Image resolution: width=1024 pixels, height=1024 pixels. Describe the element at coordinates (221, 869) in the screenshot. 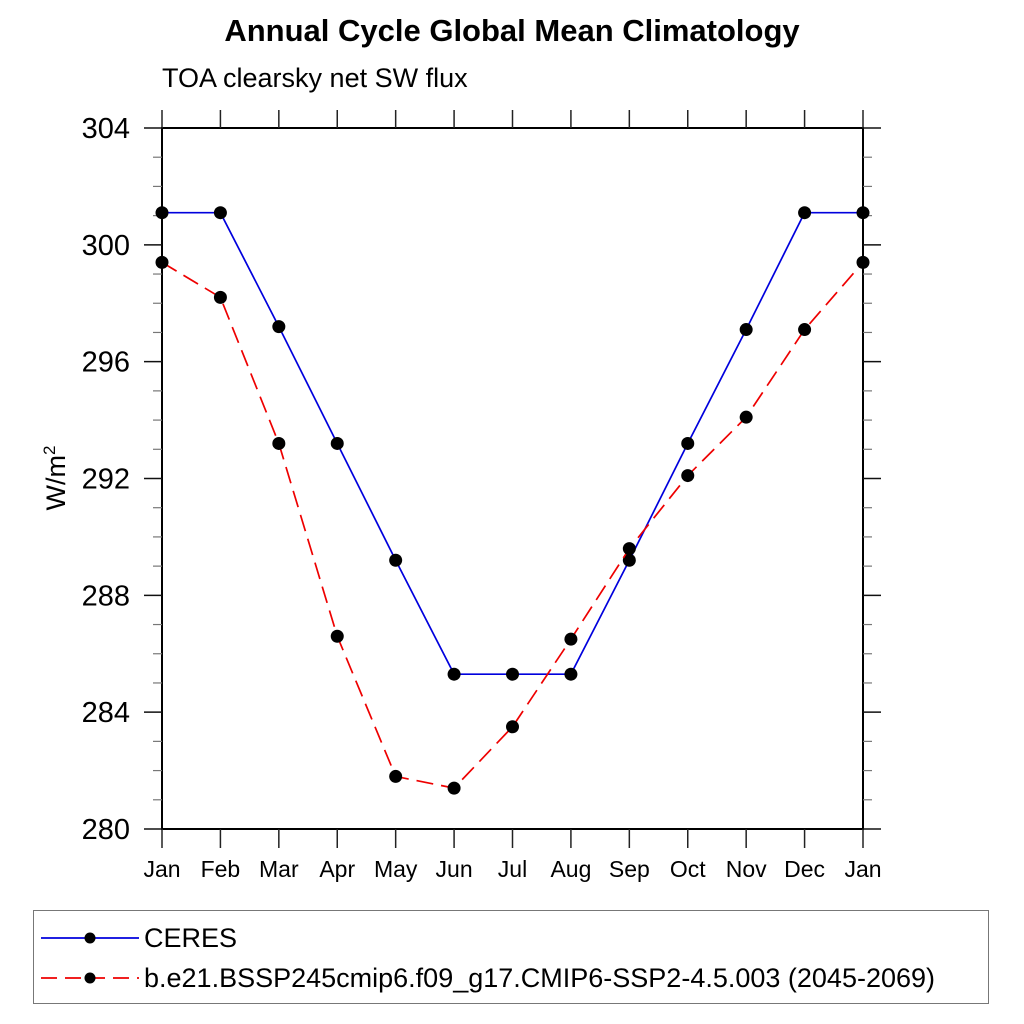

I see `x-tick-label: Feb` at that location.